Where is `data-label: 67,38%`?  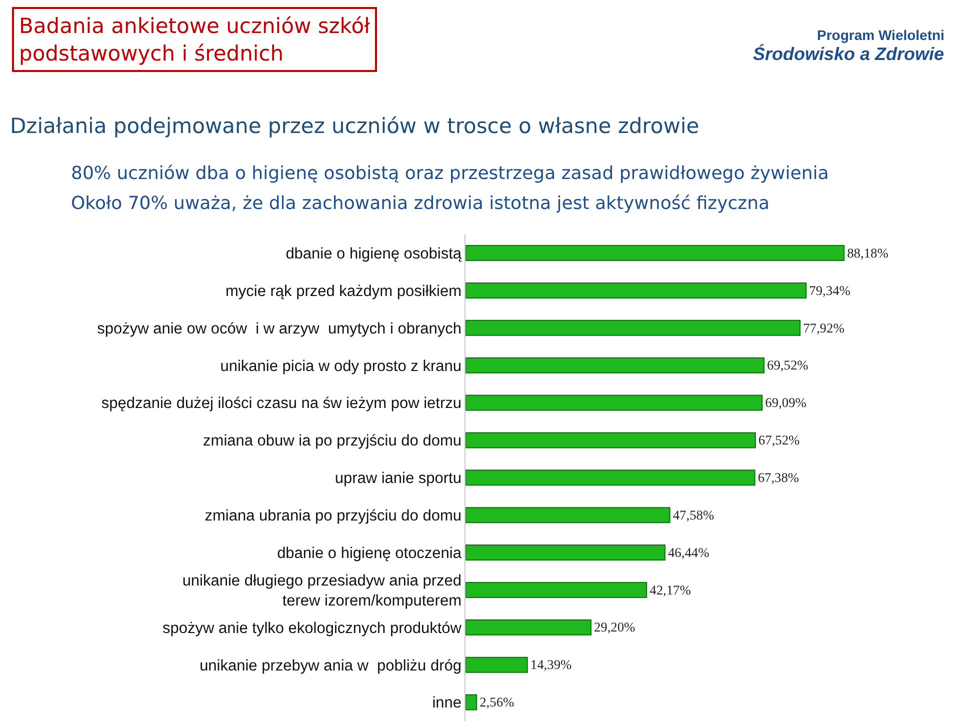 data-label: 67,38% is located at coordinates (779, 477).